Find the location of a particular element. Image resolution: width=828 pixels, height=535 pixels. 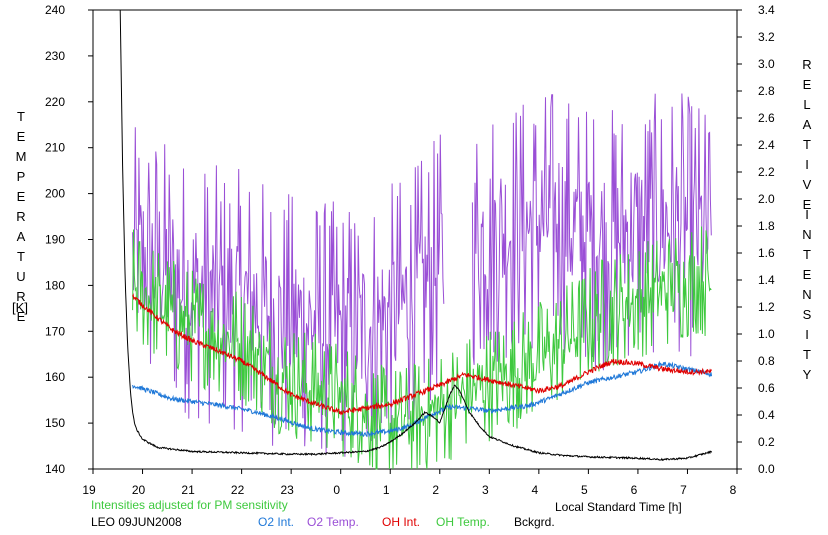

y-left-tick-label: 240 is located at coordinates (55, 10).